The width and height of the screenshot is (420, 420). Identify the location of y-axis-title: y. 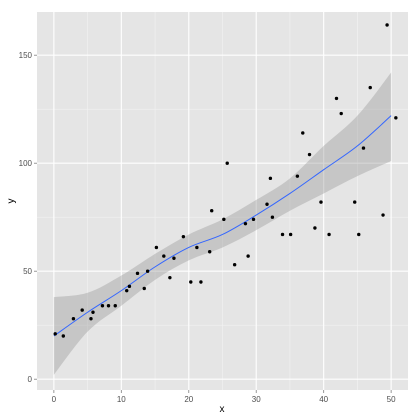
(11, 201).